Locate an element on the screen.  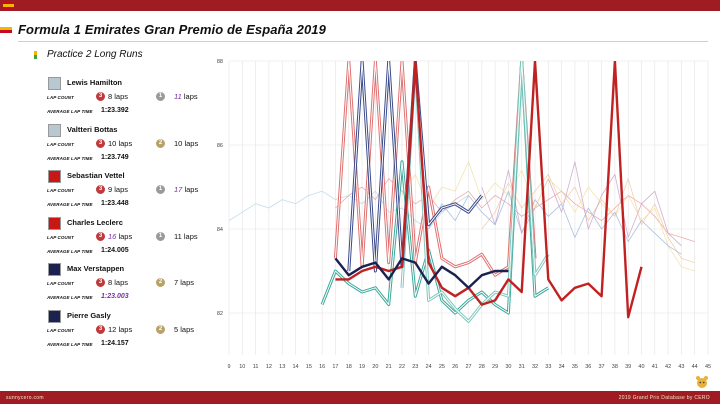
stint2-laps: 7 laps is located at coordinates (184, 282).